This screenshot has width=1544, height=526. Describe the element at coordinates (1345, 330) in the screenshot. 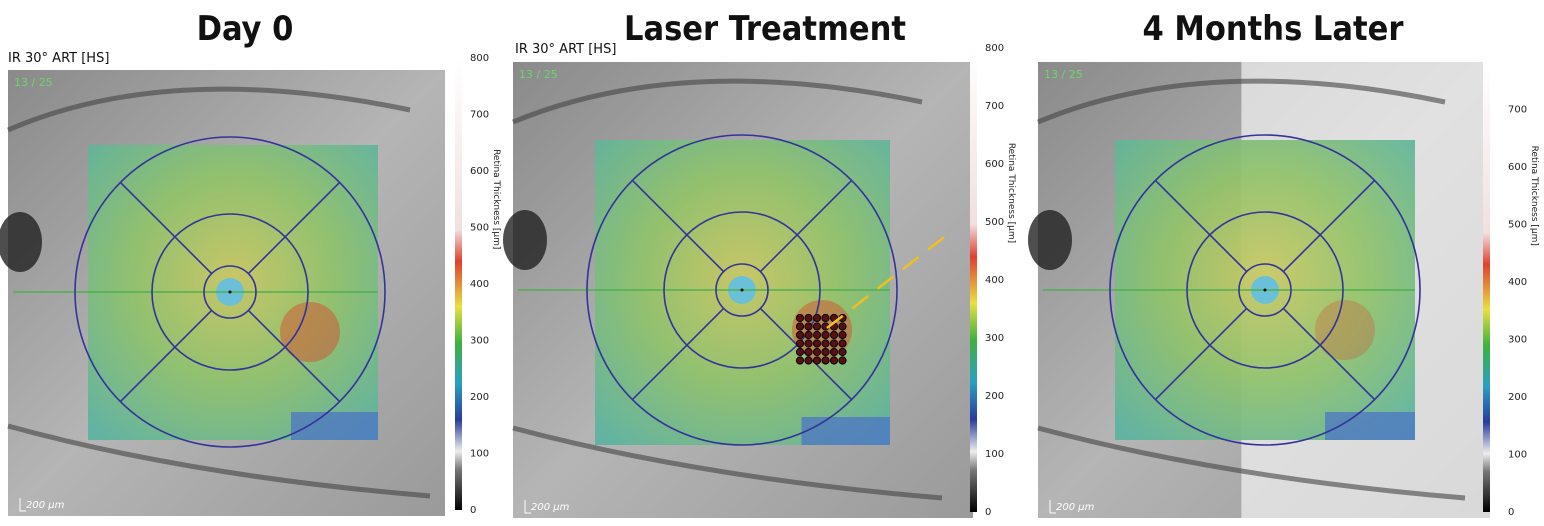

I see `thick-spot` at that location.